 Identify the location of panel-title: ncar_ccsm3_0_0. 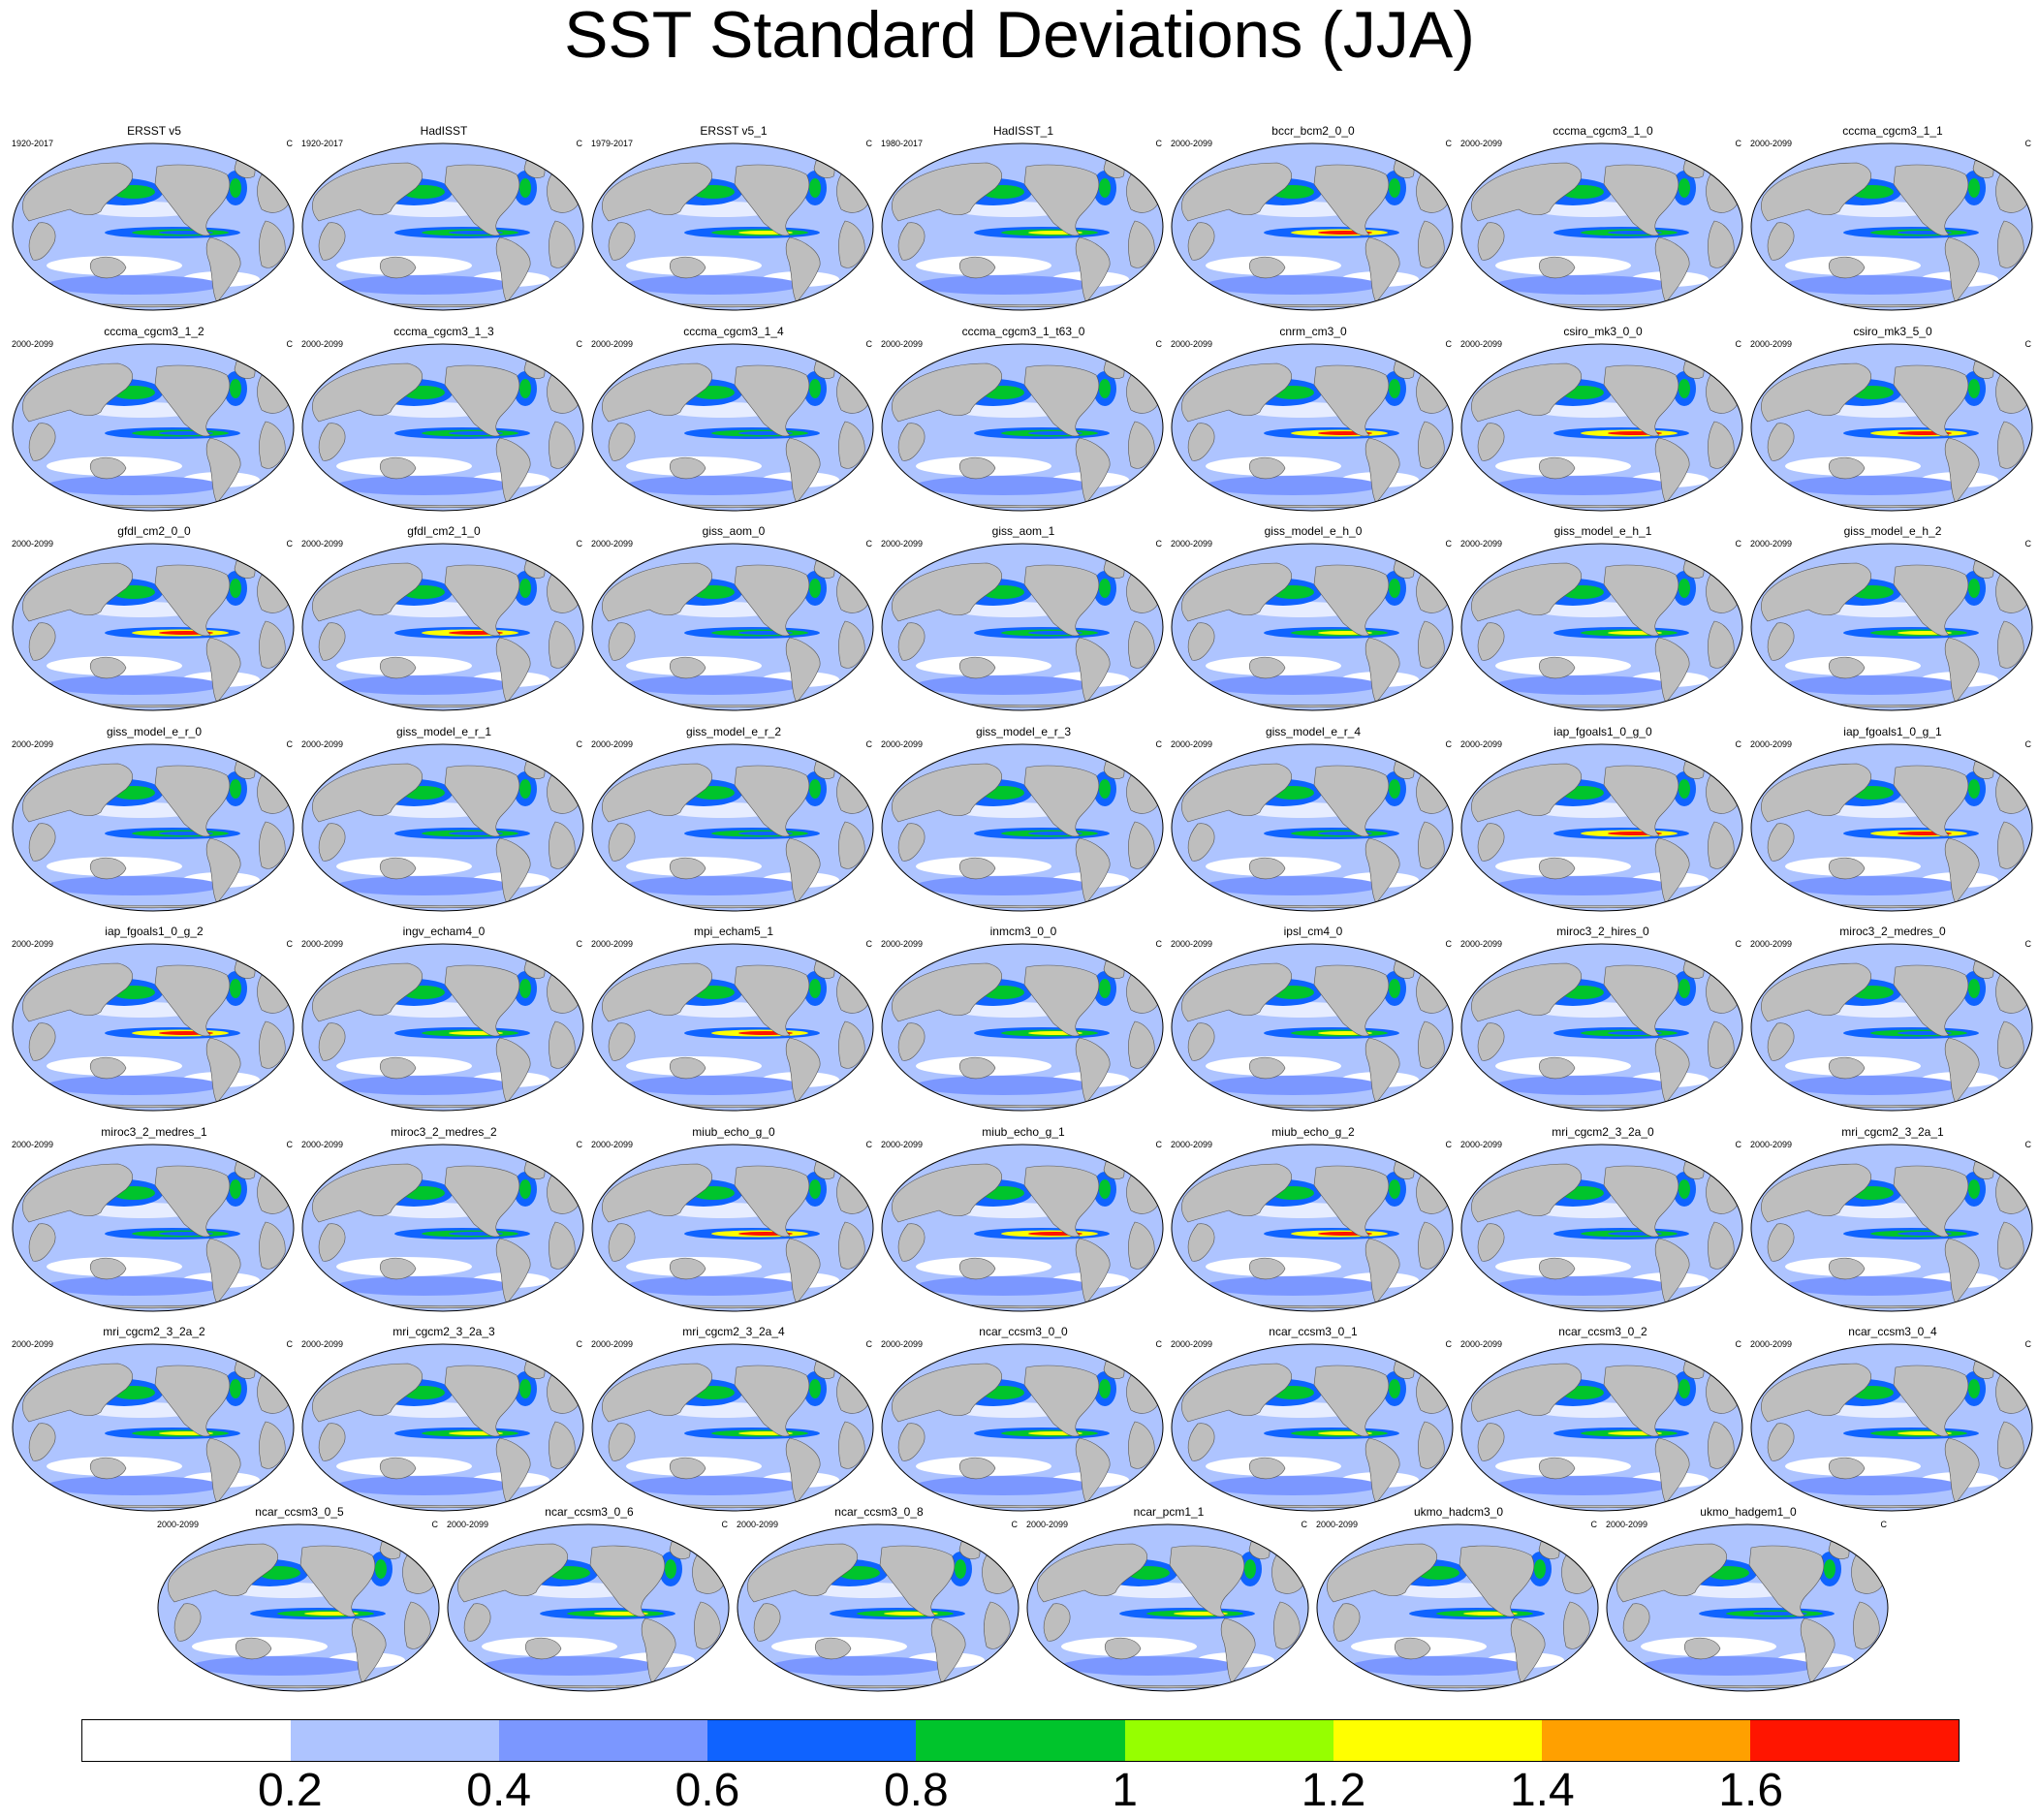
(1023, 1331).